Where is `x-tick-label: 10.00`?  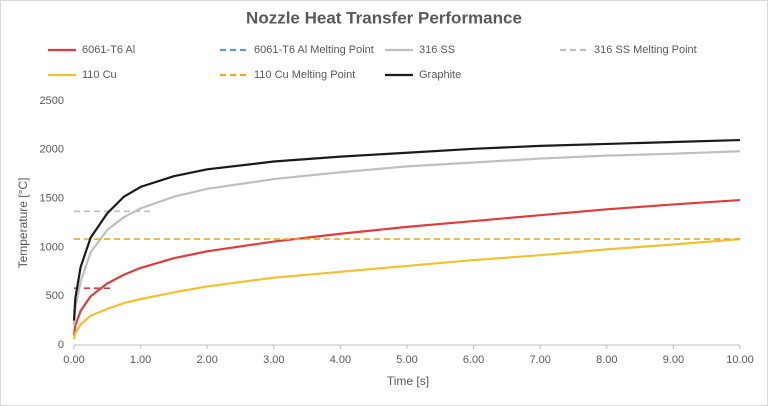 x-tick-label: 10.00 is located at coordinates (740, 360).